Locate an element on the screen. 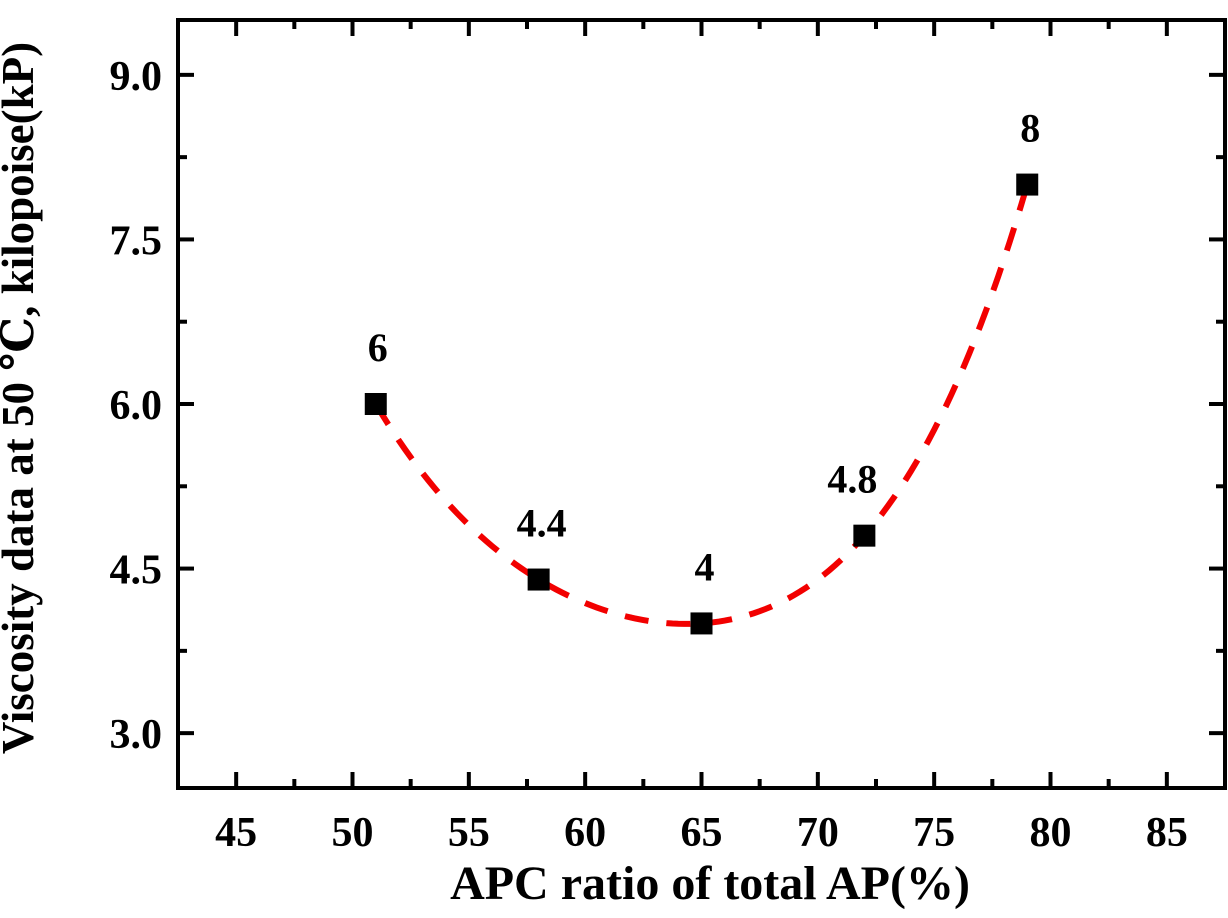  y-tick-label: 4.5 is located at coordinates (136, 571).